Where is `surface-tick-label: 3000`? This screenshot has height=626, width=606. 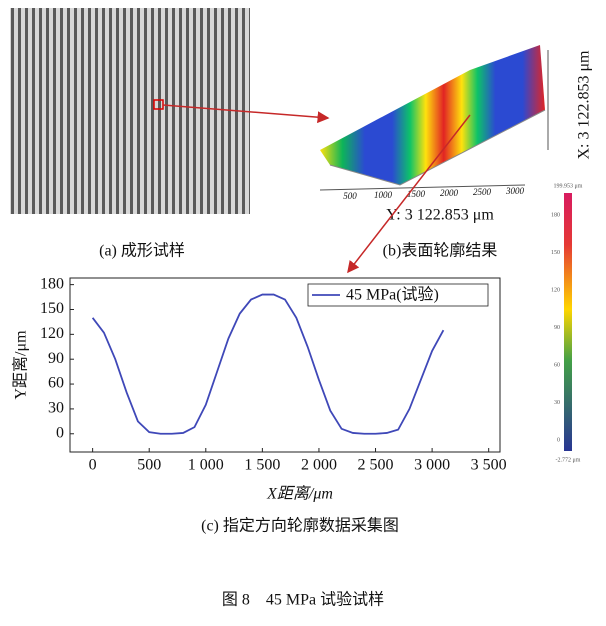
surface-tick-label: 3000 is located at coordinates (515, 191).